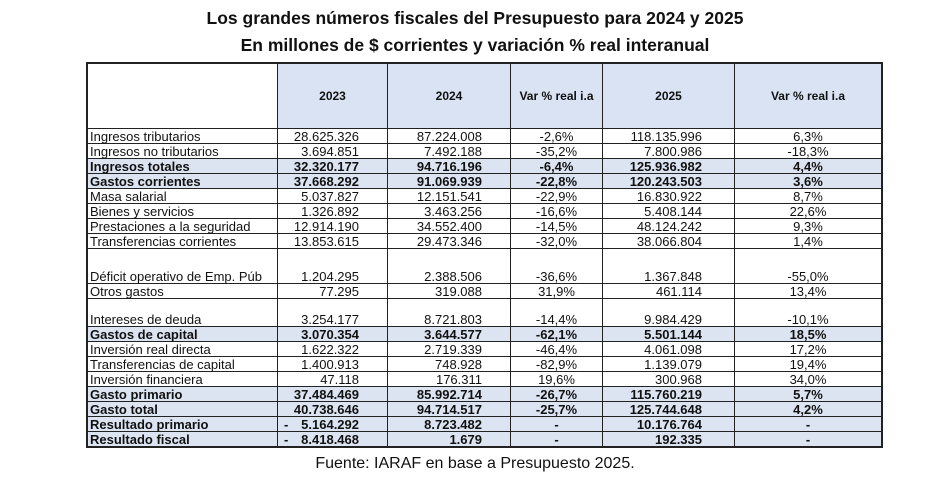 The width and height of the screenshot is (950, 499). Describe the element at coordinates (556, 394) in the screenshot. I see `var-2024-text: -26,7%` at that location.